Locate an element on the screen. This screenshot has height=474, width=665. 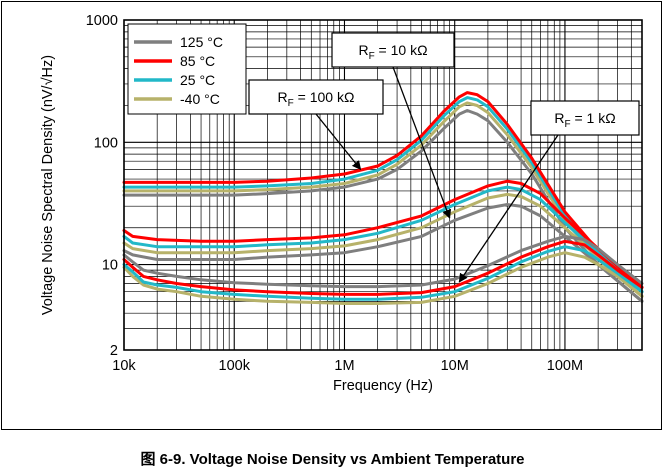
legend: 125 °C 85 °C 25 °C -40 °C is located at coordinates (187, 69).